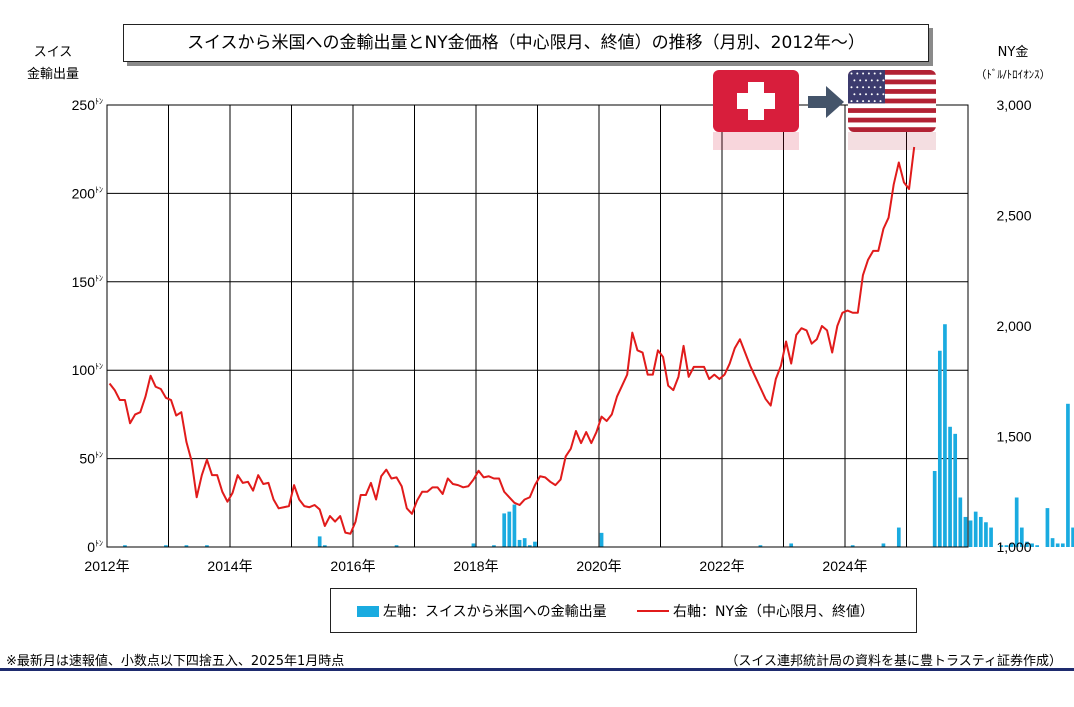 Image resolution: width=1074 pixels, height=707 pixels. Describe the element at coordinates (826, 102) in the screenshot. I see `arrow-right-icon` at that location.